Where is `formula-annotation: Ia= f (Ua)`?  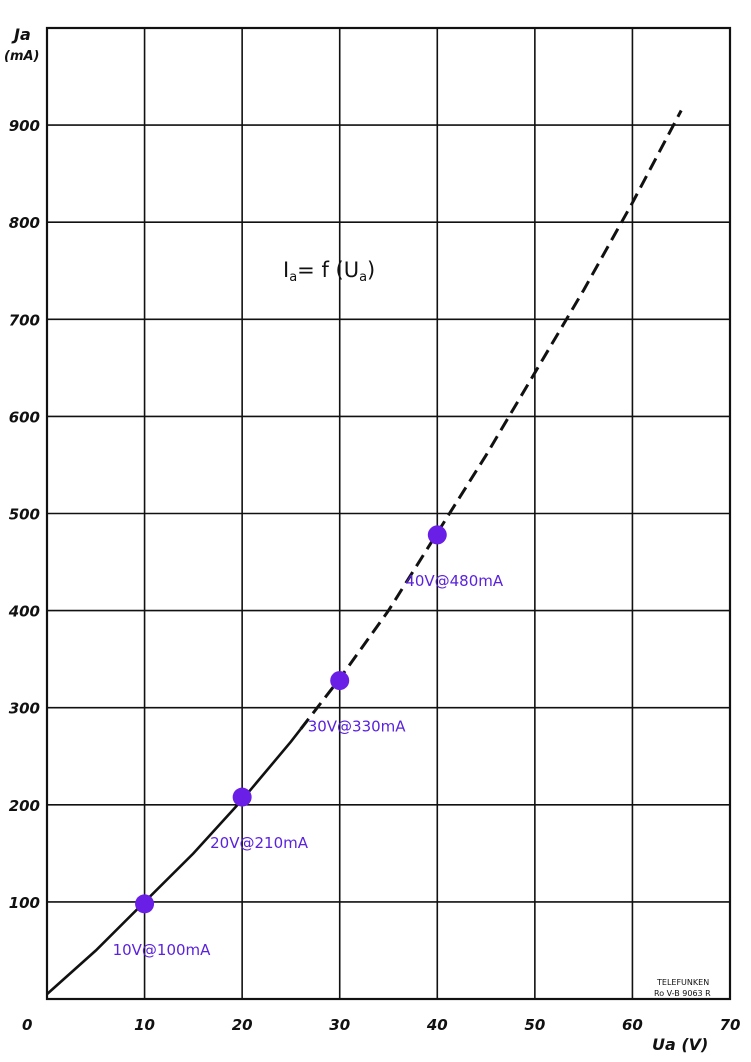
formula-annotation: Ia= f (Ua) is located at coordinates (329, 271).